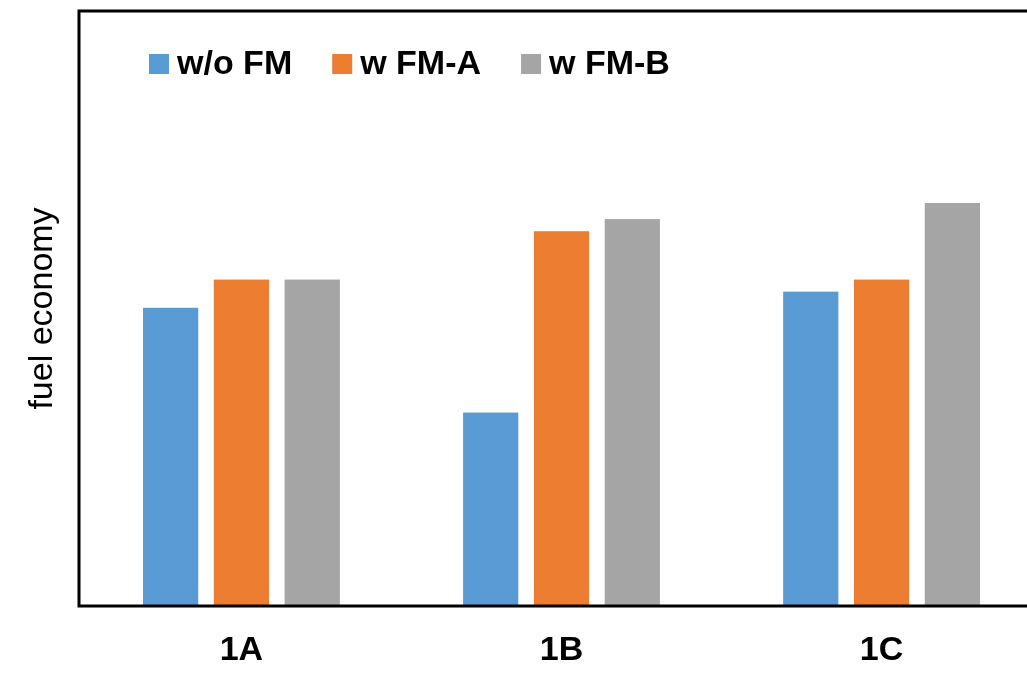 The image size is (1027, 687). What do you see at coordinates (234, 62) in the screenshot?
I see `legend-label: w/o FM` at bounding box center [234, 62].